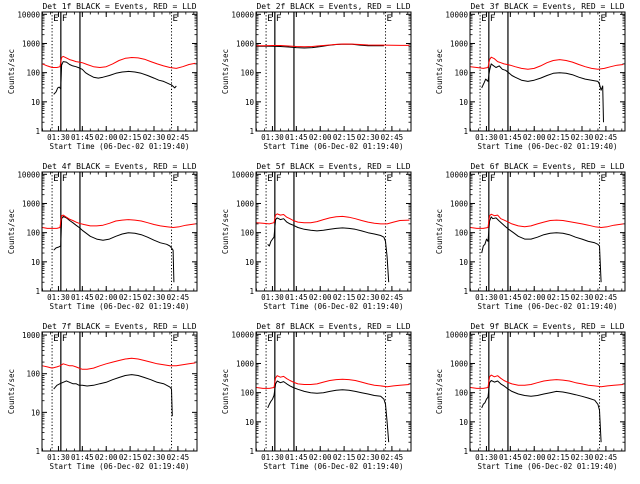 Image resolution: width=640 pixels, height=484 pixels. I want to click on panel-title: Det 9f BLACK = Events, RED = LLD, so click(547, 326).